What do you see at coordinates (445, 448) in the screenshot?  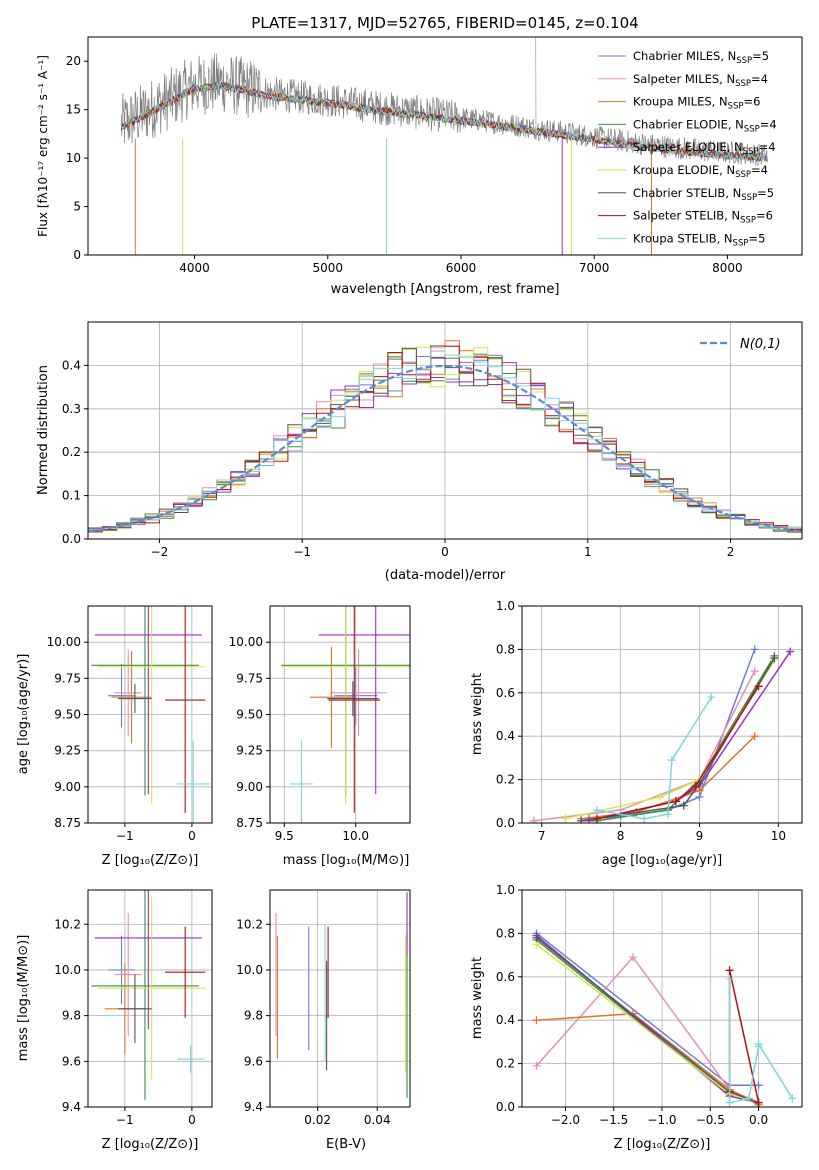 I see `gaussian-reference-curve` at bounding box center [445, 448].